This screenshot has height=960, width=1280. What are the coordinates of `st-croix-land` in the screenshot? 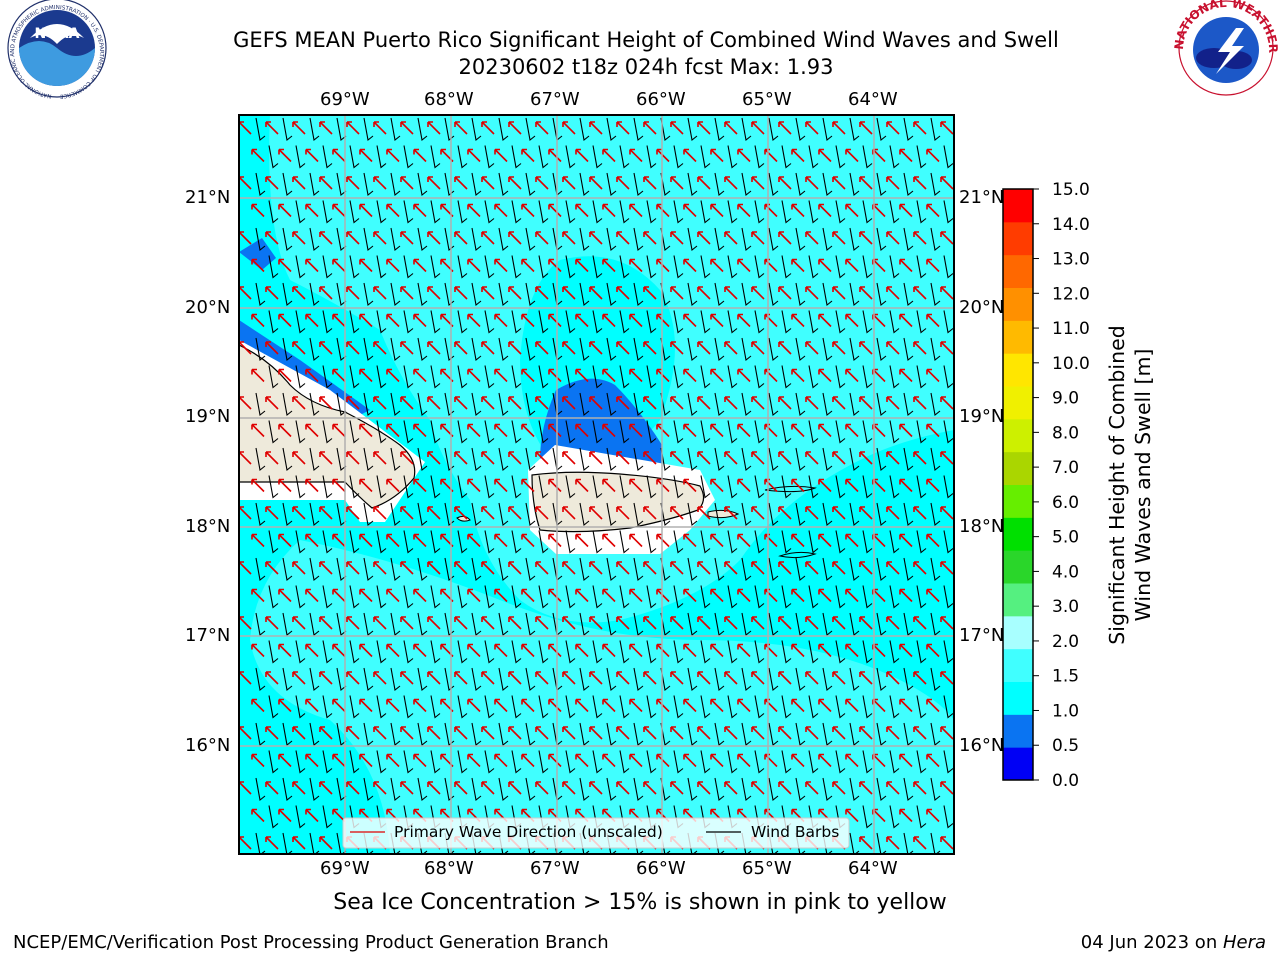 It's located at (797, 555).